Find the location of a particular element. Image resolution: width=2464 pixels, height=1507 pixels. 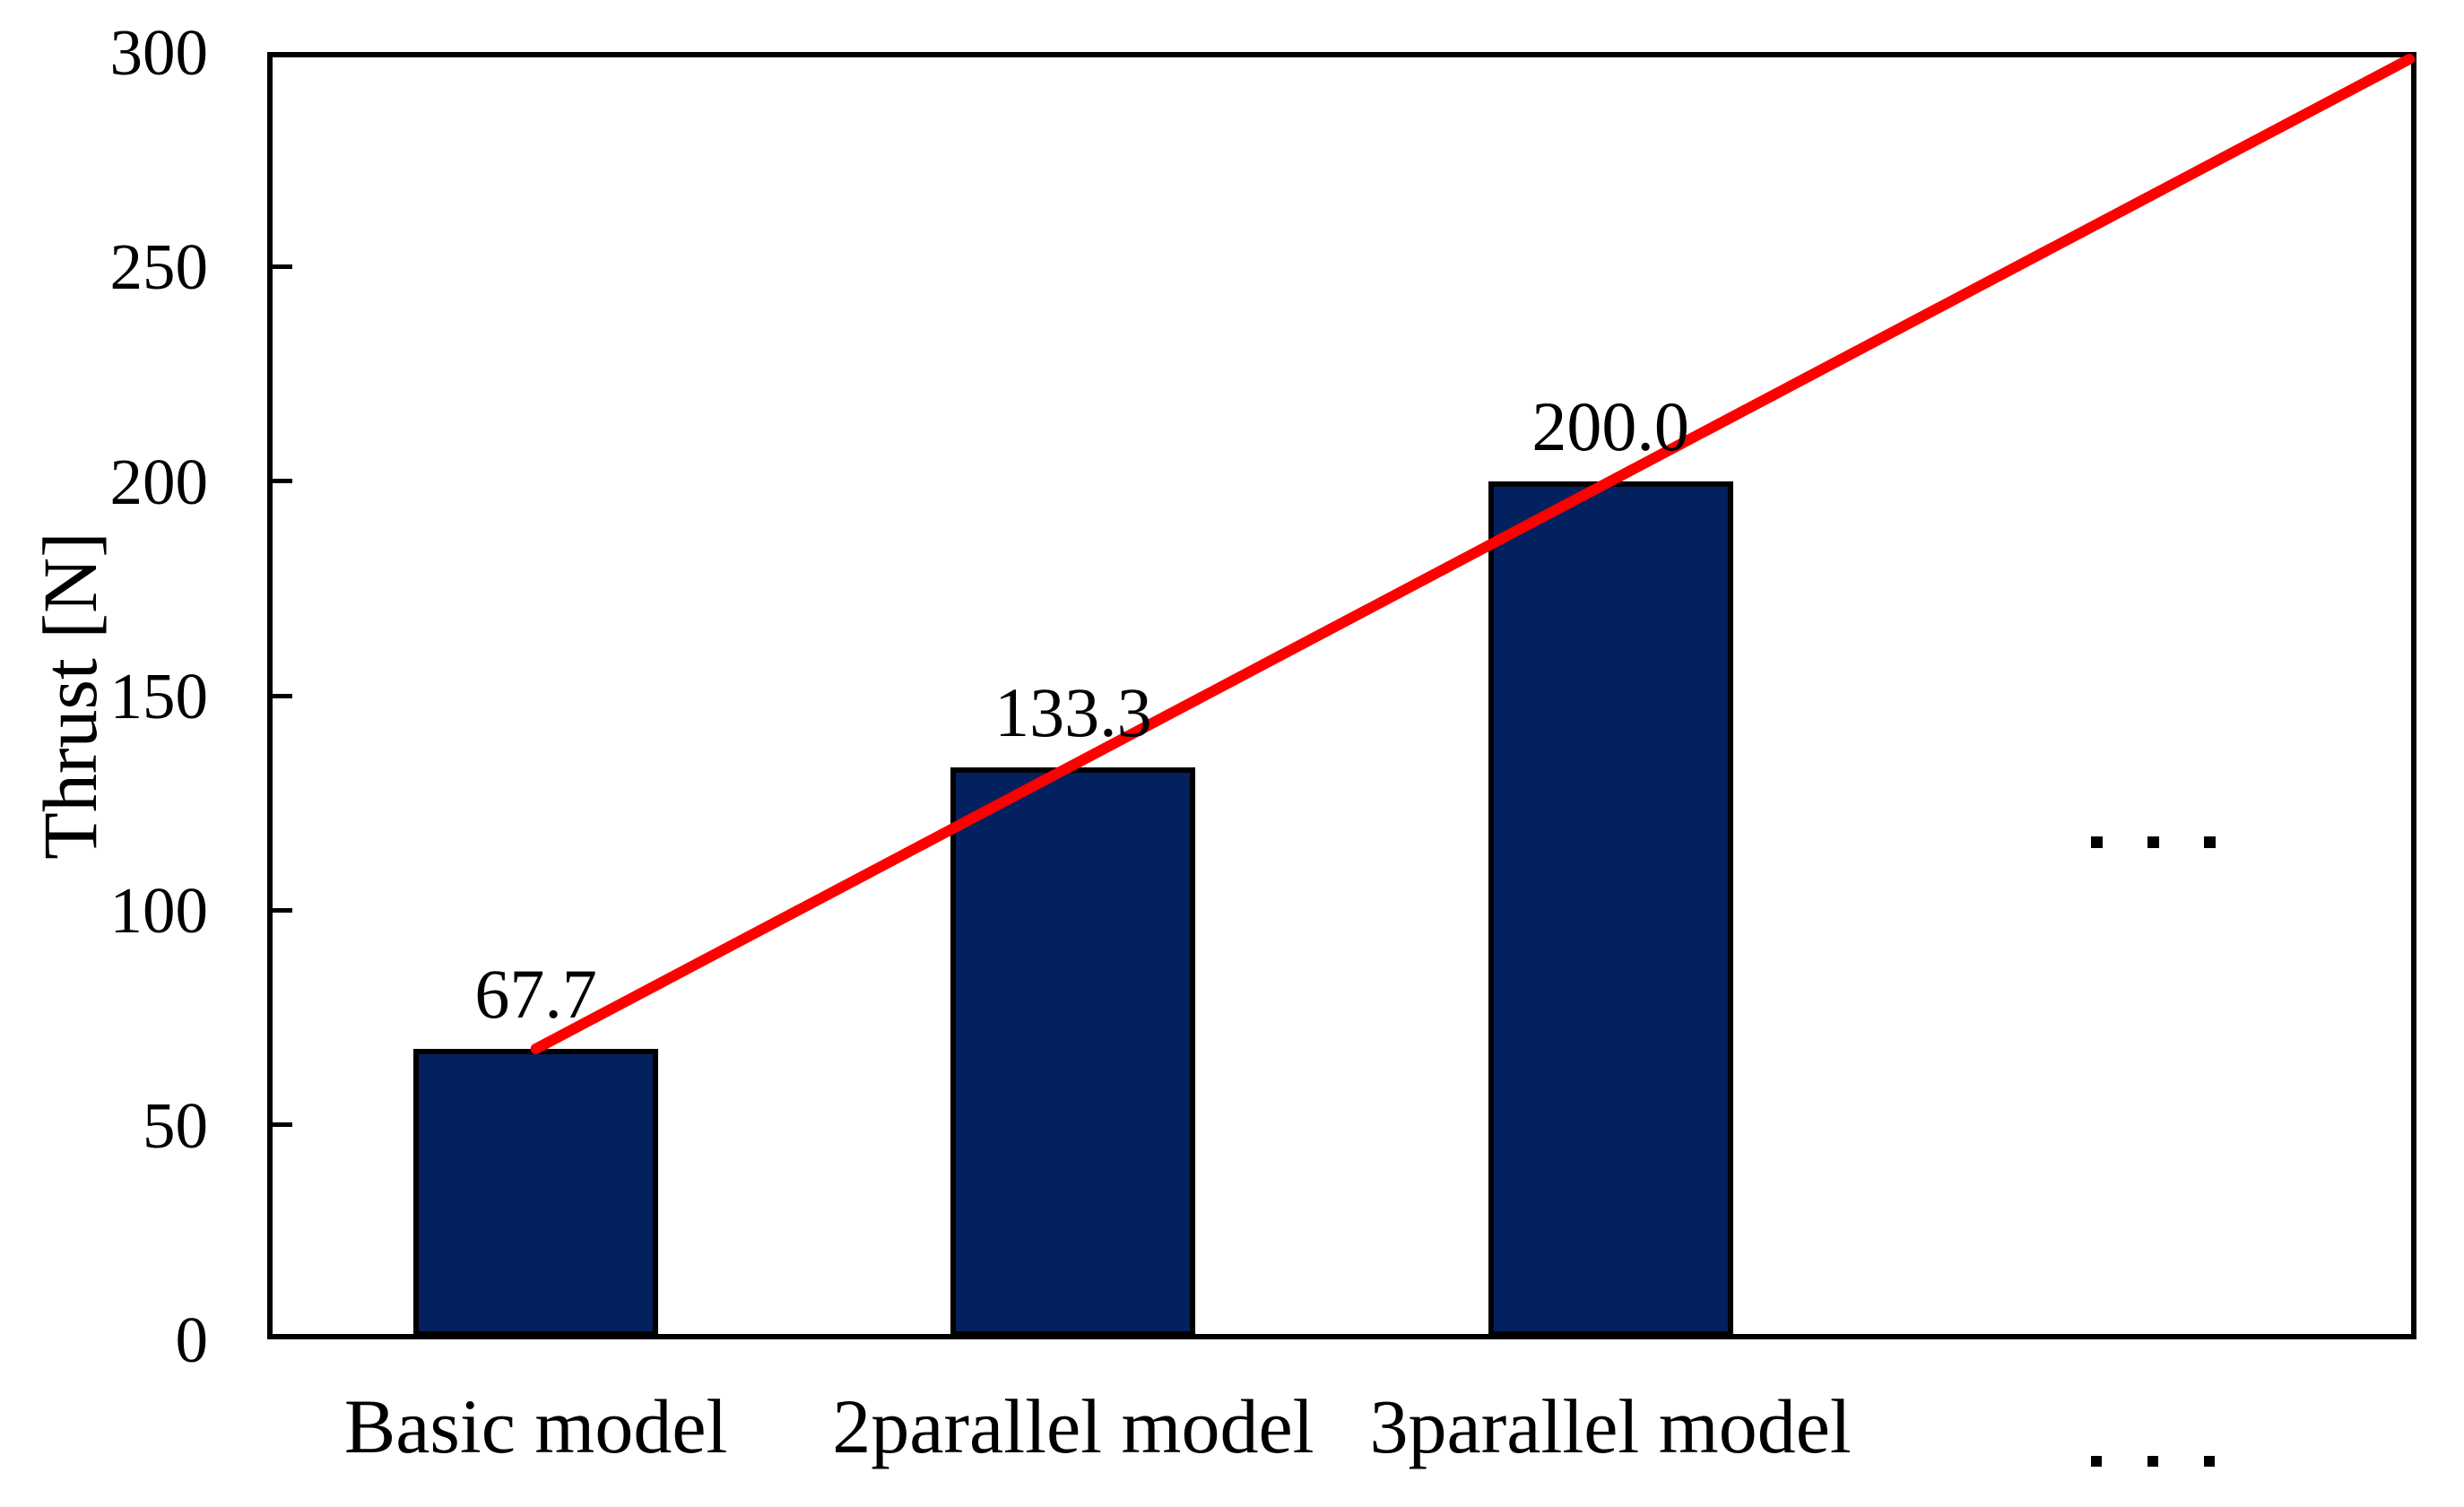

bar-value-label: 133.3 is located at coordinates (1073, 711).